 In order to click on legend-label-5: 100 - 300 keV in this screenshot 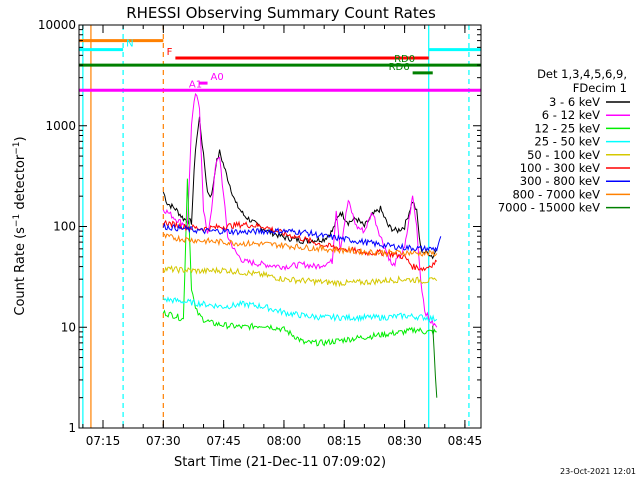, I will do `click(560, 168)`.